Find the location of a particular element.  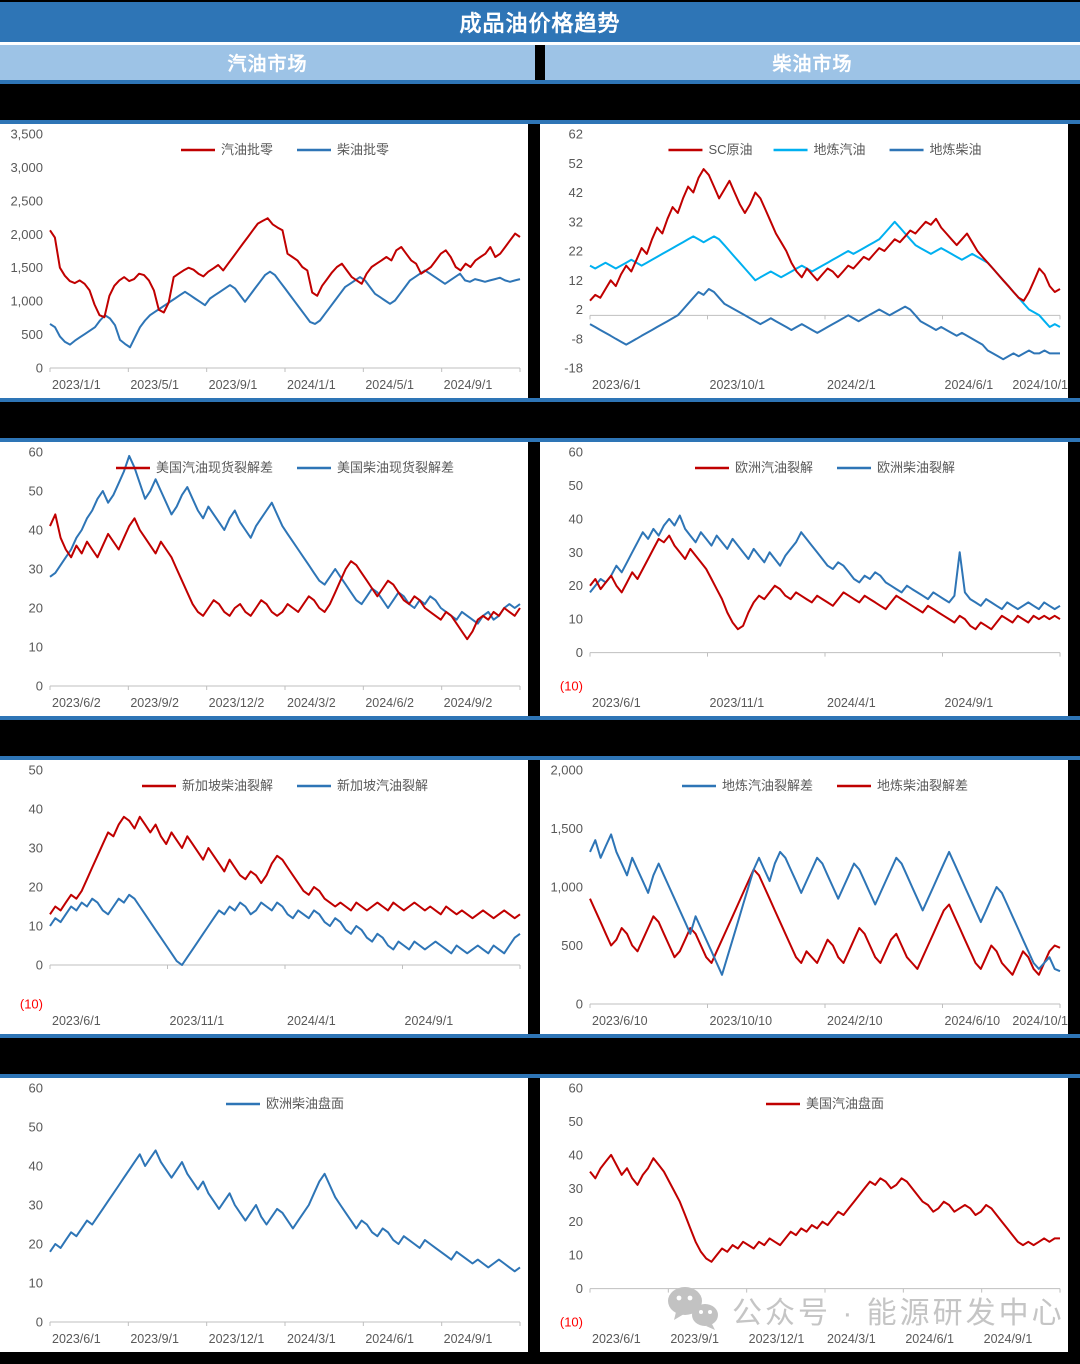

svg-text: 2024/5/1 is located at coordinates (389, 385).